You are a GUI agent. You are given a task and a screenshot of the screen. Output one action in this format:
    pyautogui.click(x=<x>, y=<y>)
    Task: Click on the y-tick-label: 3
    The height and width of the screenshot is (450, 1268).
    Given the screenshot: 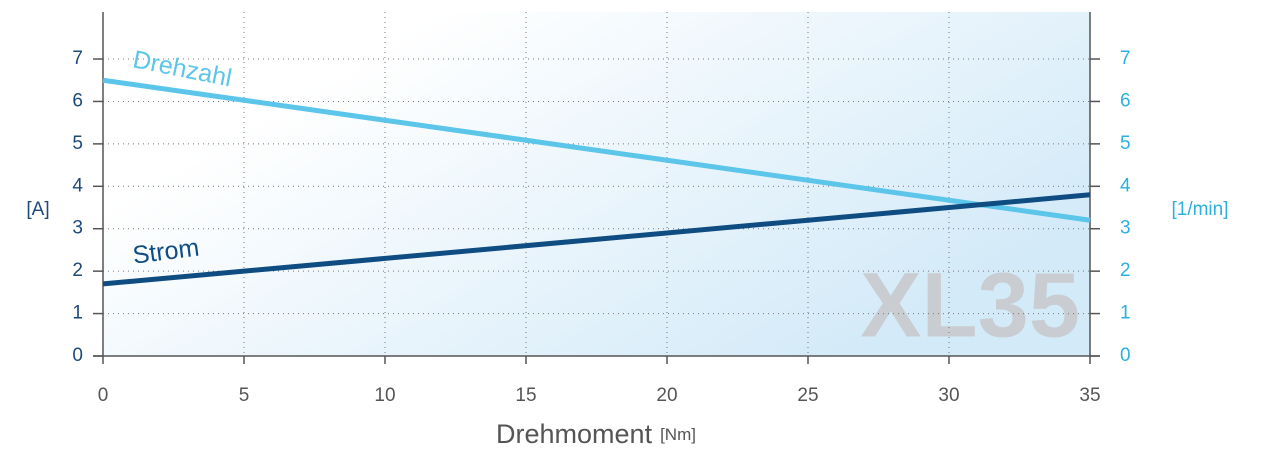 What is the action you would take?
    pyautogui.click(x=77, y=228)
    